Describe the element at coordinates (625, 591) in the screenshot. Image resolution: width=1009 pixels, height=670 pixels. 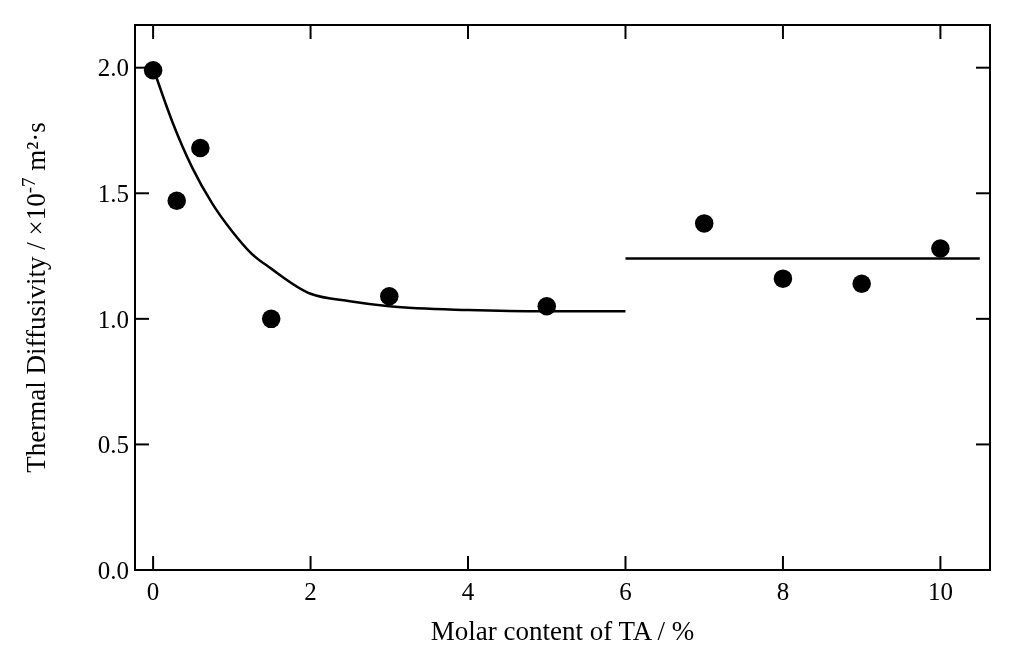
I see `x-tick-label: 6` at that location.